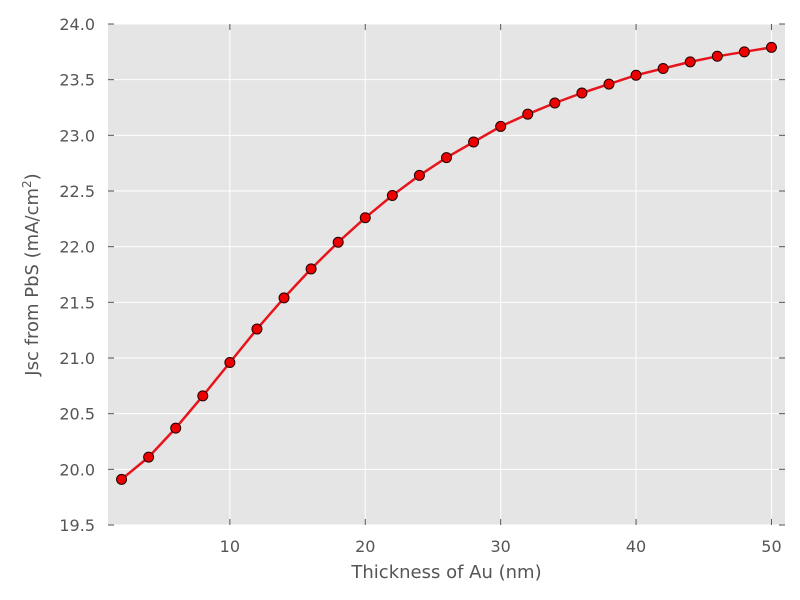 The width and height of the screenshot is (800, 600). What do you see at coordinates (77, 80) in the screenshot?
I see `y-tick-label: 23.5` at bounding box center [77, 80].